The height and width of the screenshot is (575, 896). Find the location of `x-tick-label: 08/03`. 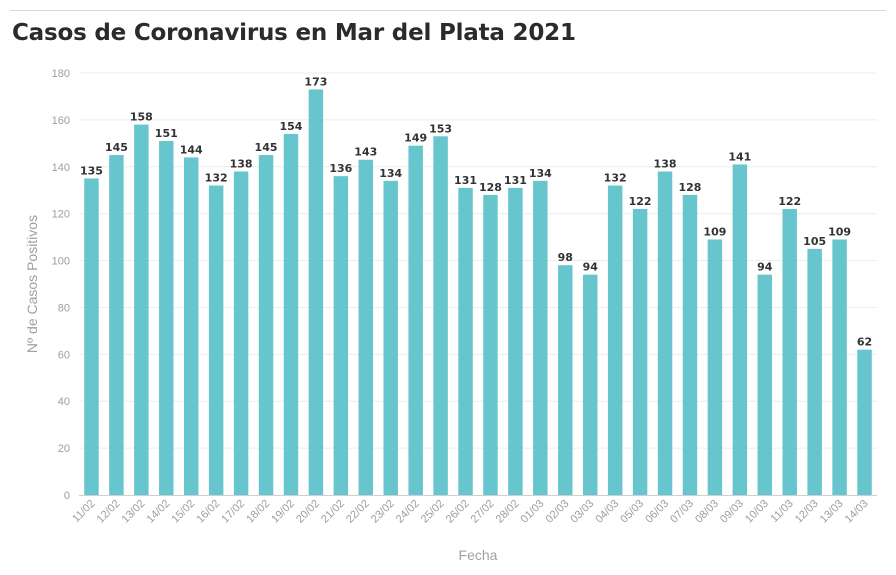

x-tick-label: 08/03 is located at coordinates (707, 512).